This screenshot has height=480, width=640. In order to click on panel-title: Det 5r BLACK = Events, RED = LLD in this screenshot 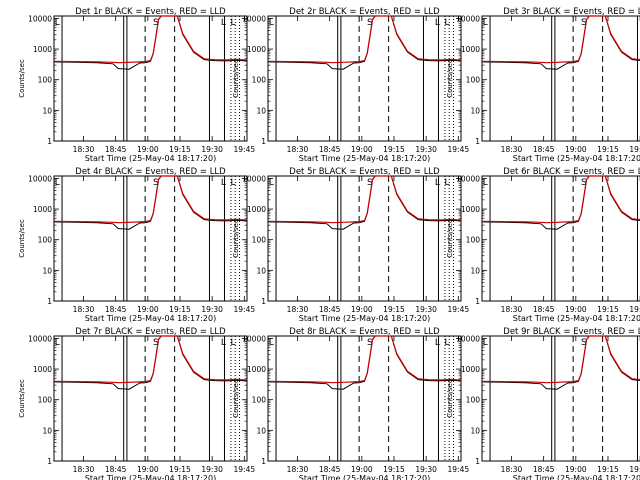, I will do `click(364, 172)`.